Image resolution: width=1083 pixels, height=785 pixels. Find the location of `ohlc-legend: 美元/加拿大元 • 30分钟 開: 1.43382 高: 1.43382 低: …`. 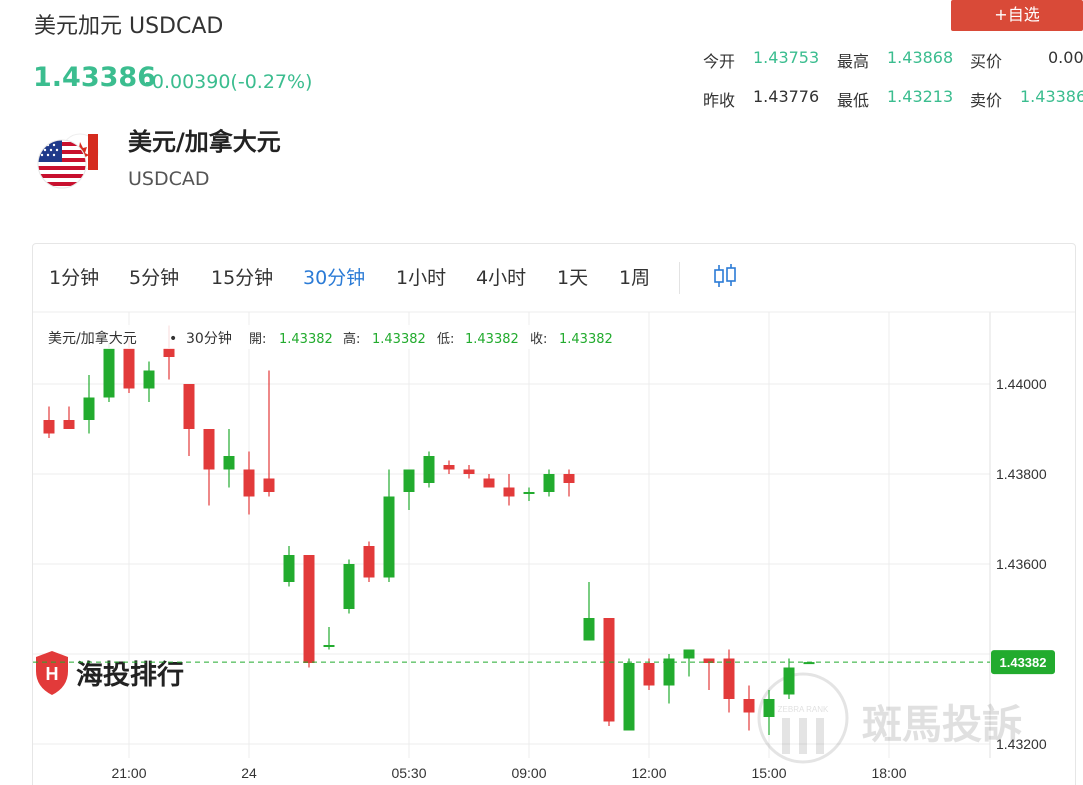

ohlc-legend: 美元/加拿大元 • 30分钟 開: 1.43382 高: 1.43382 低: … is located at coordinates (331, 337).